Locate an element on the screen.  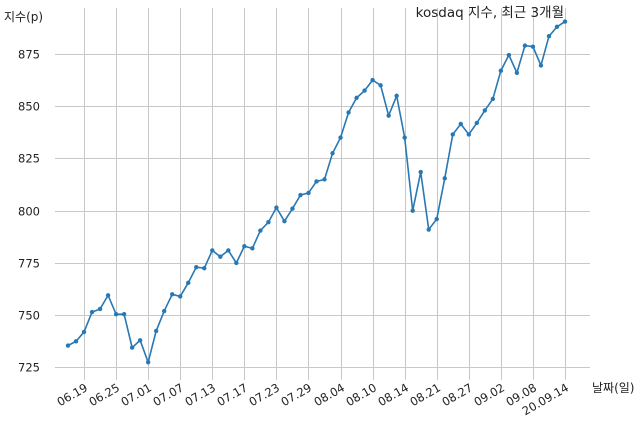
y-tick-label: 825 is located at coordinates (29, 159).